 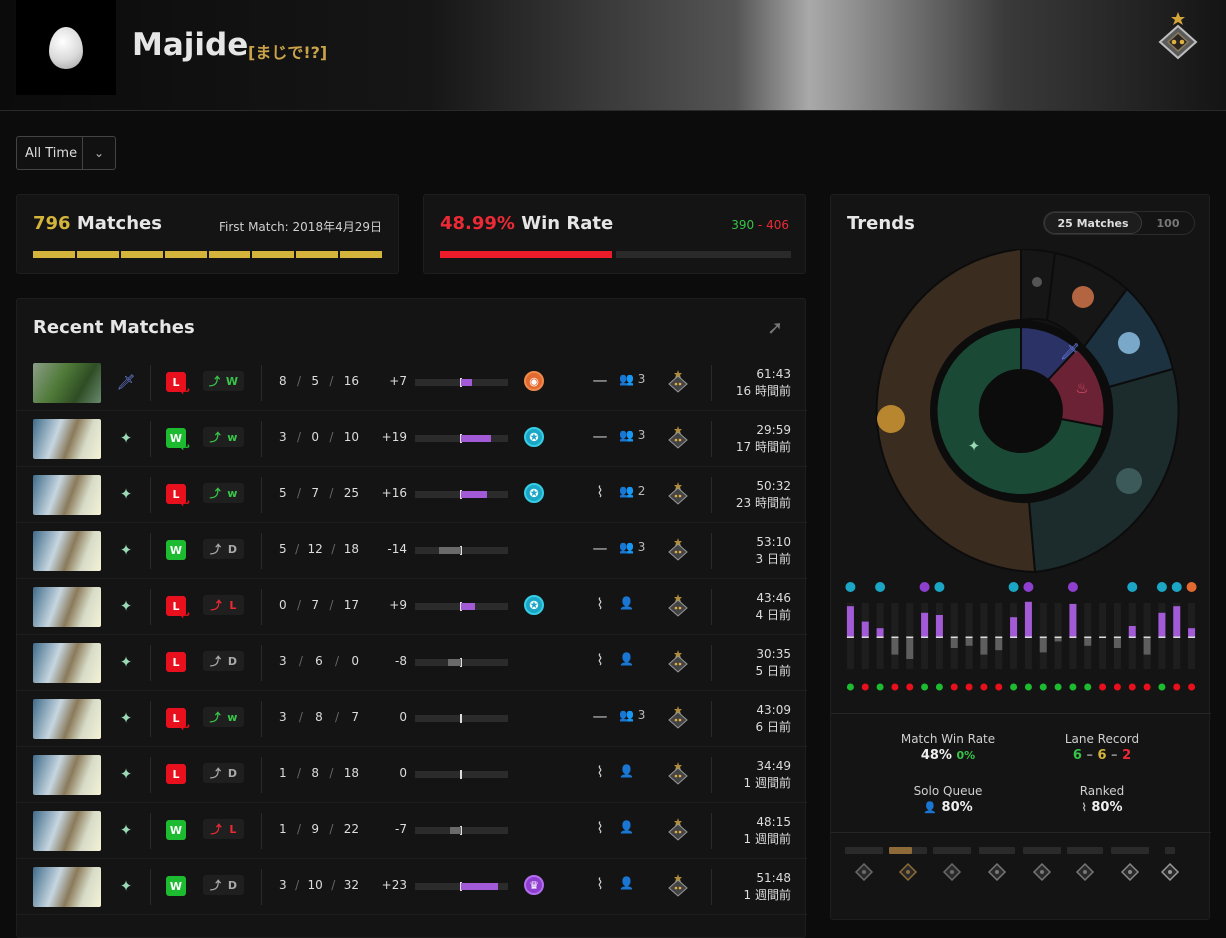 I want to click on match-win-rate-label: Match Win Rate, so click(x=948, y=739).